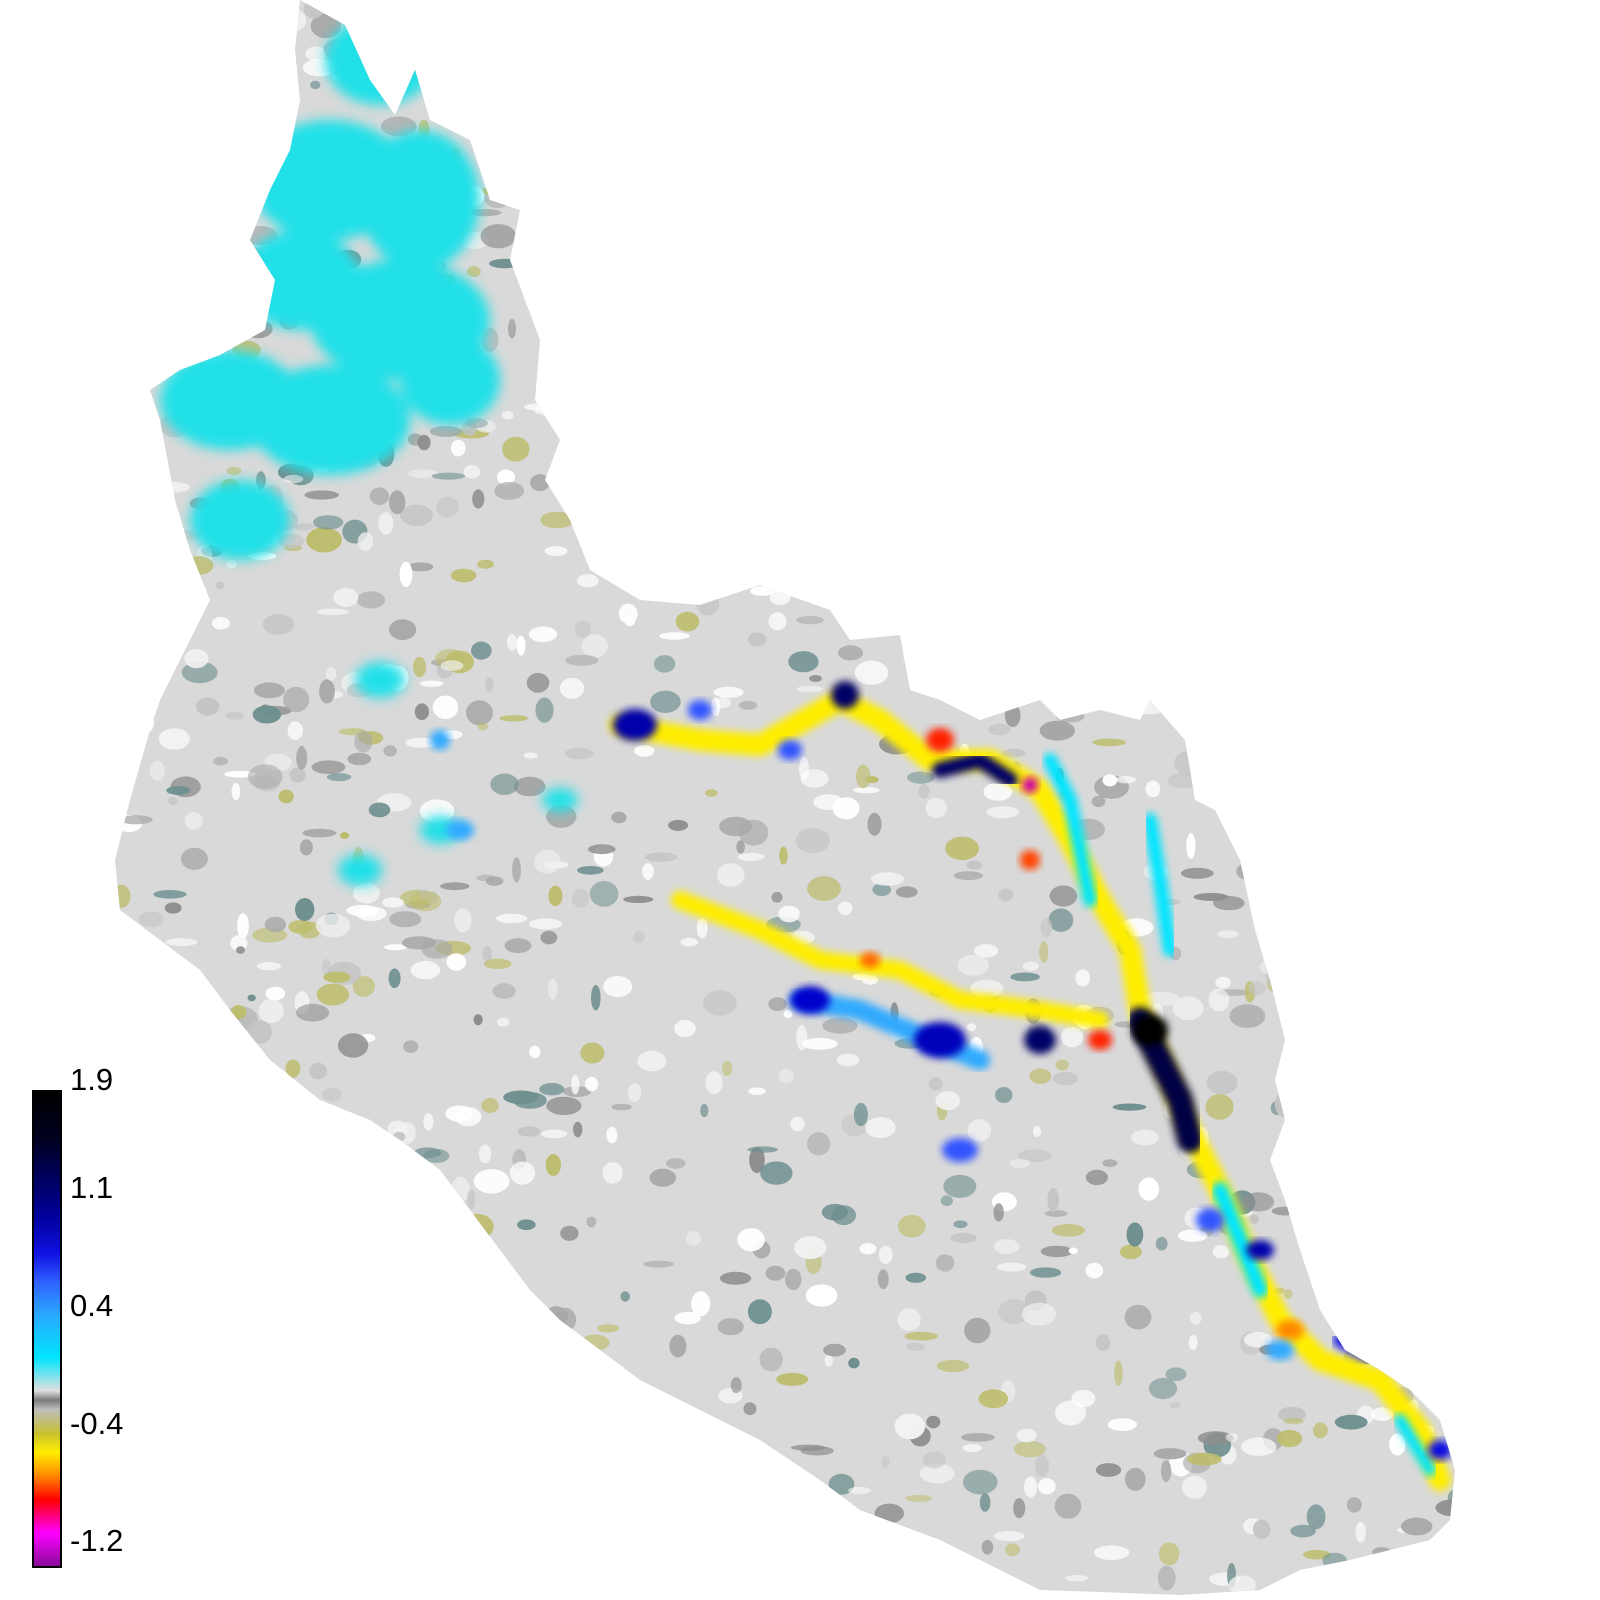 The height and width of the screenshot is (1600, 1600). I want to click on cyan-upland-layer, so click(369, 450).